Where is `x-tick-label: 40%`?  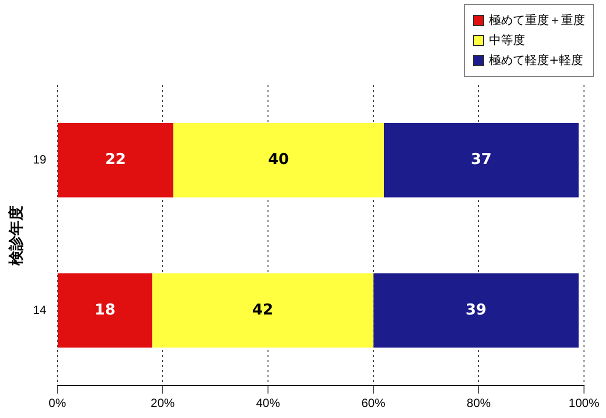 x-tick-label: 40% is located at coordinates (268, 403).